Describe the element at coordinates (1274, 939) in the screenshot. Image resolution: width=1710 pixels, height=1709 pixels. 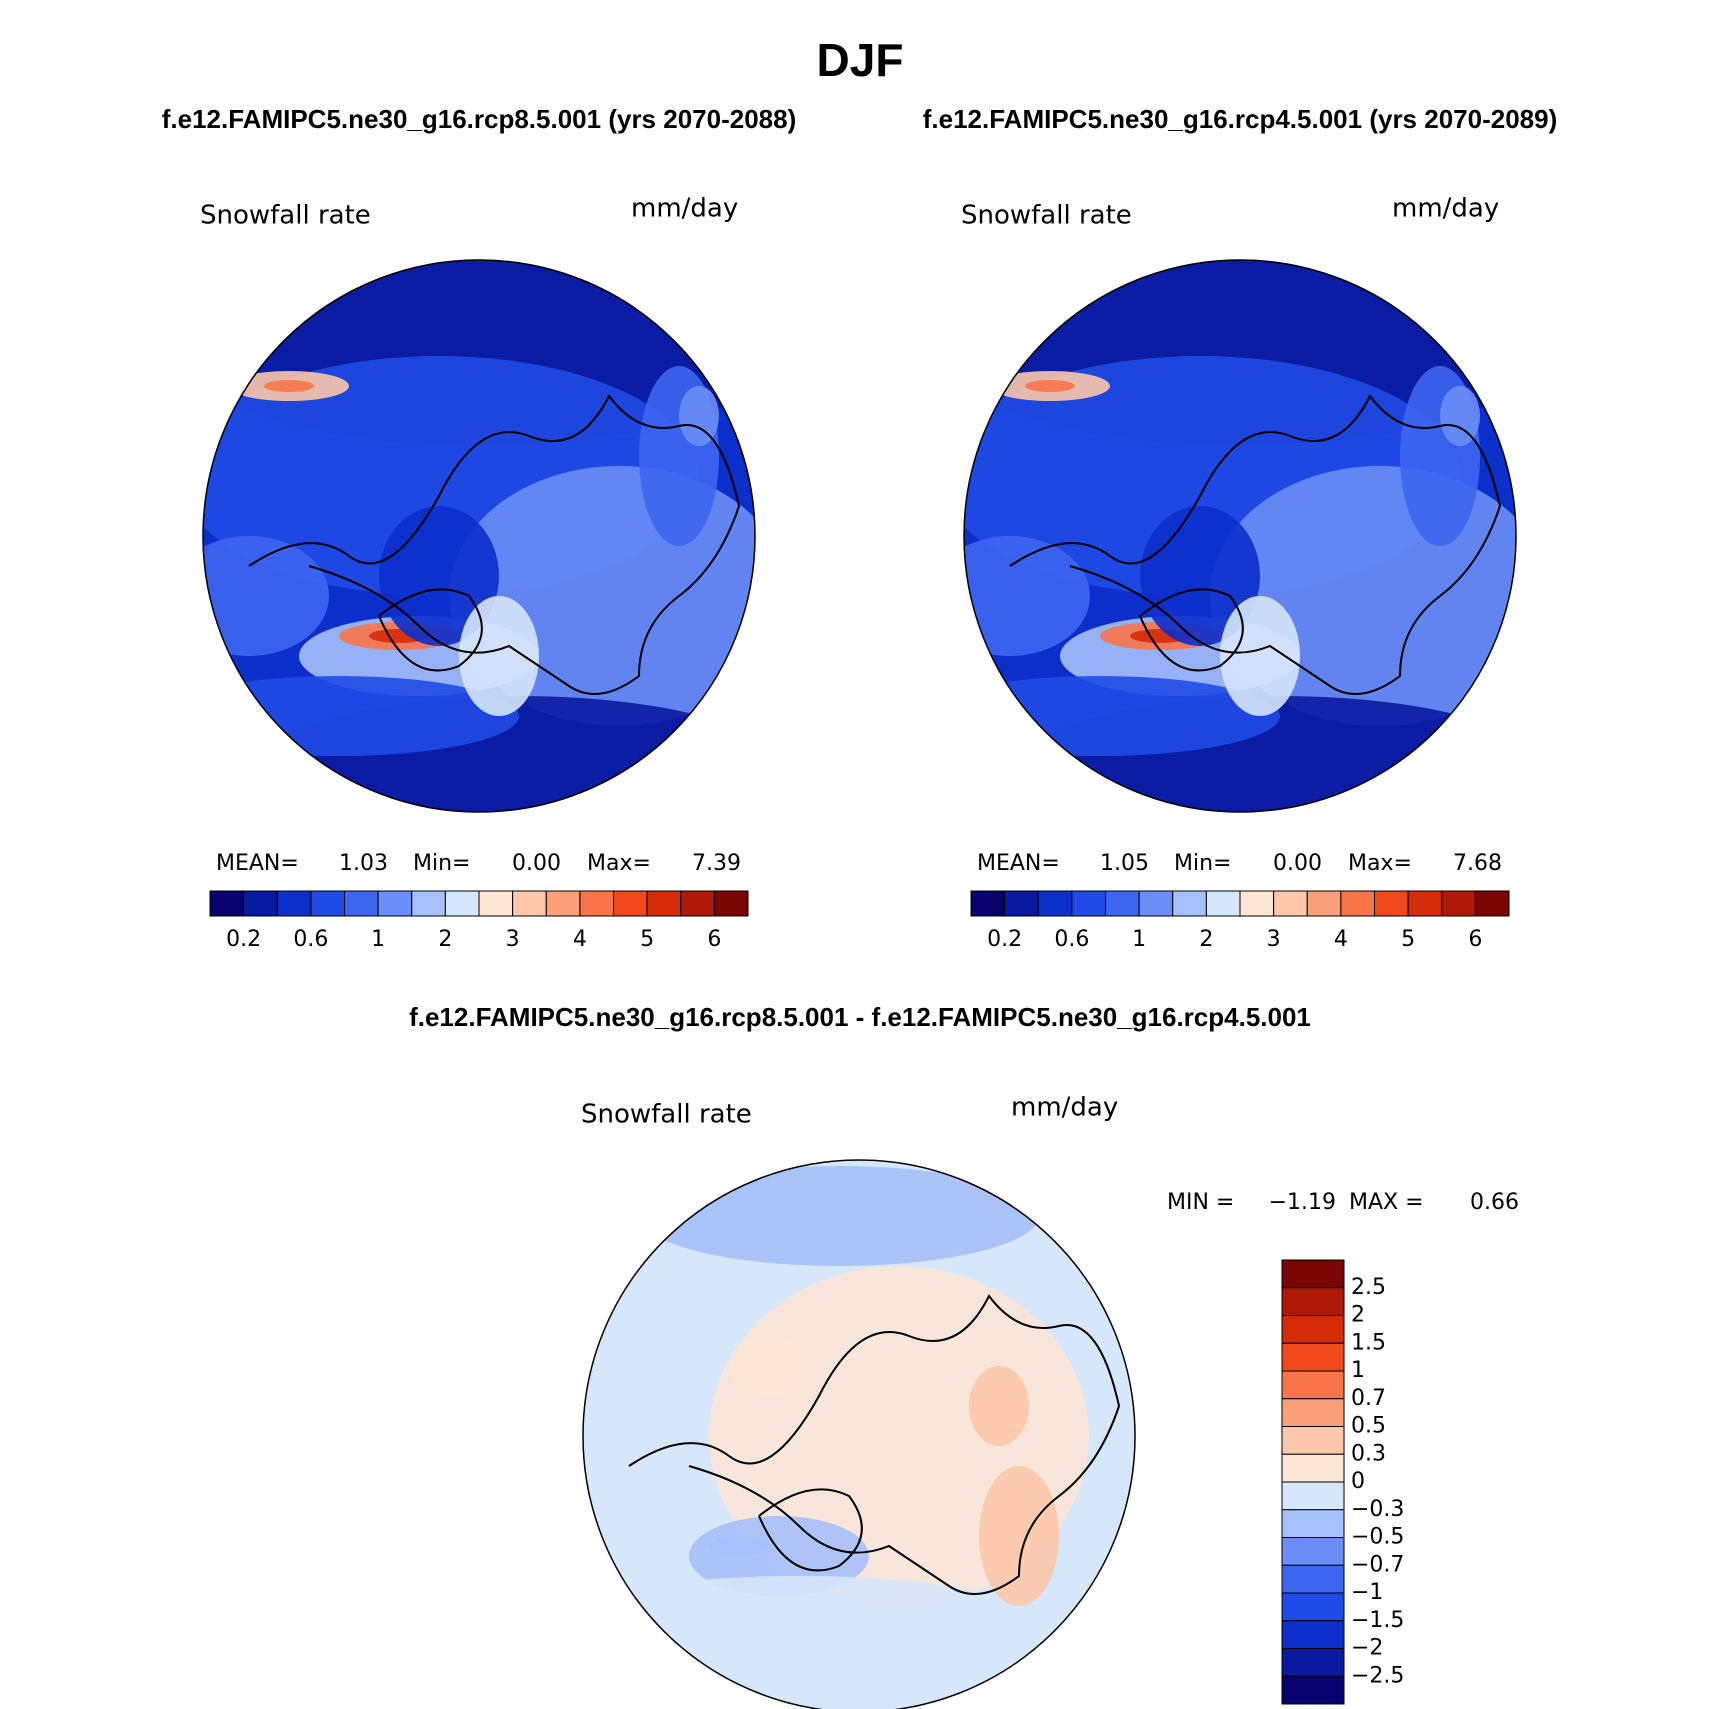
I see `colorbar-label: 3` at that location.